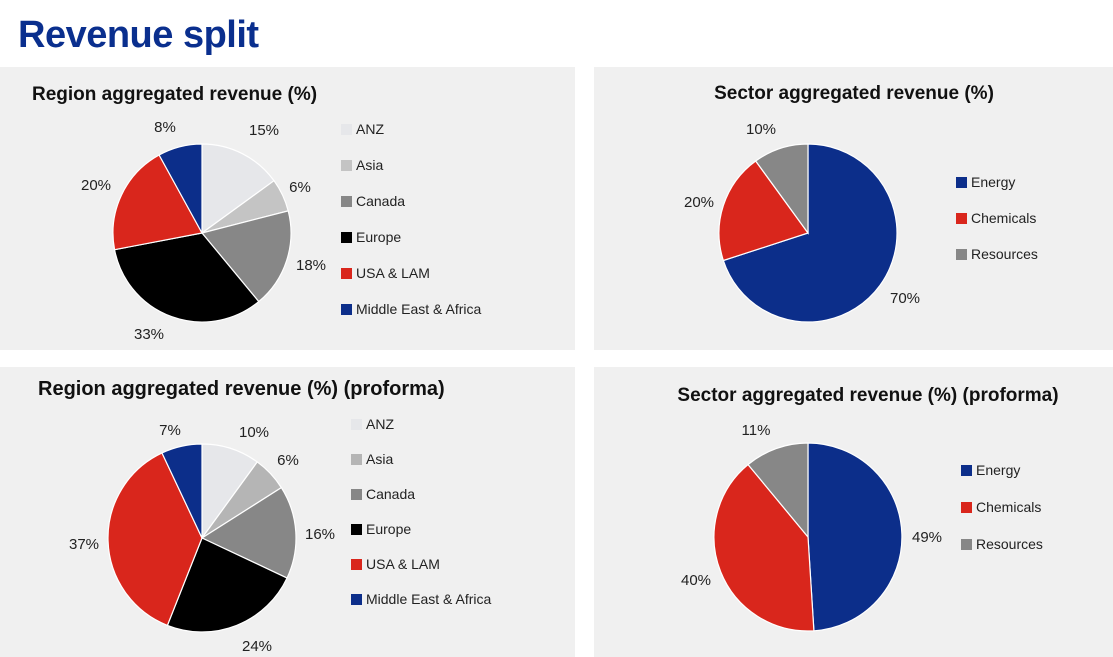  What do you see at coordinates (854, 93) in the screenshot?
I see `chart-title: Sector aggregated revenue (%)` at bounding box center [854, 93].